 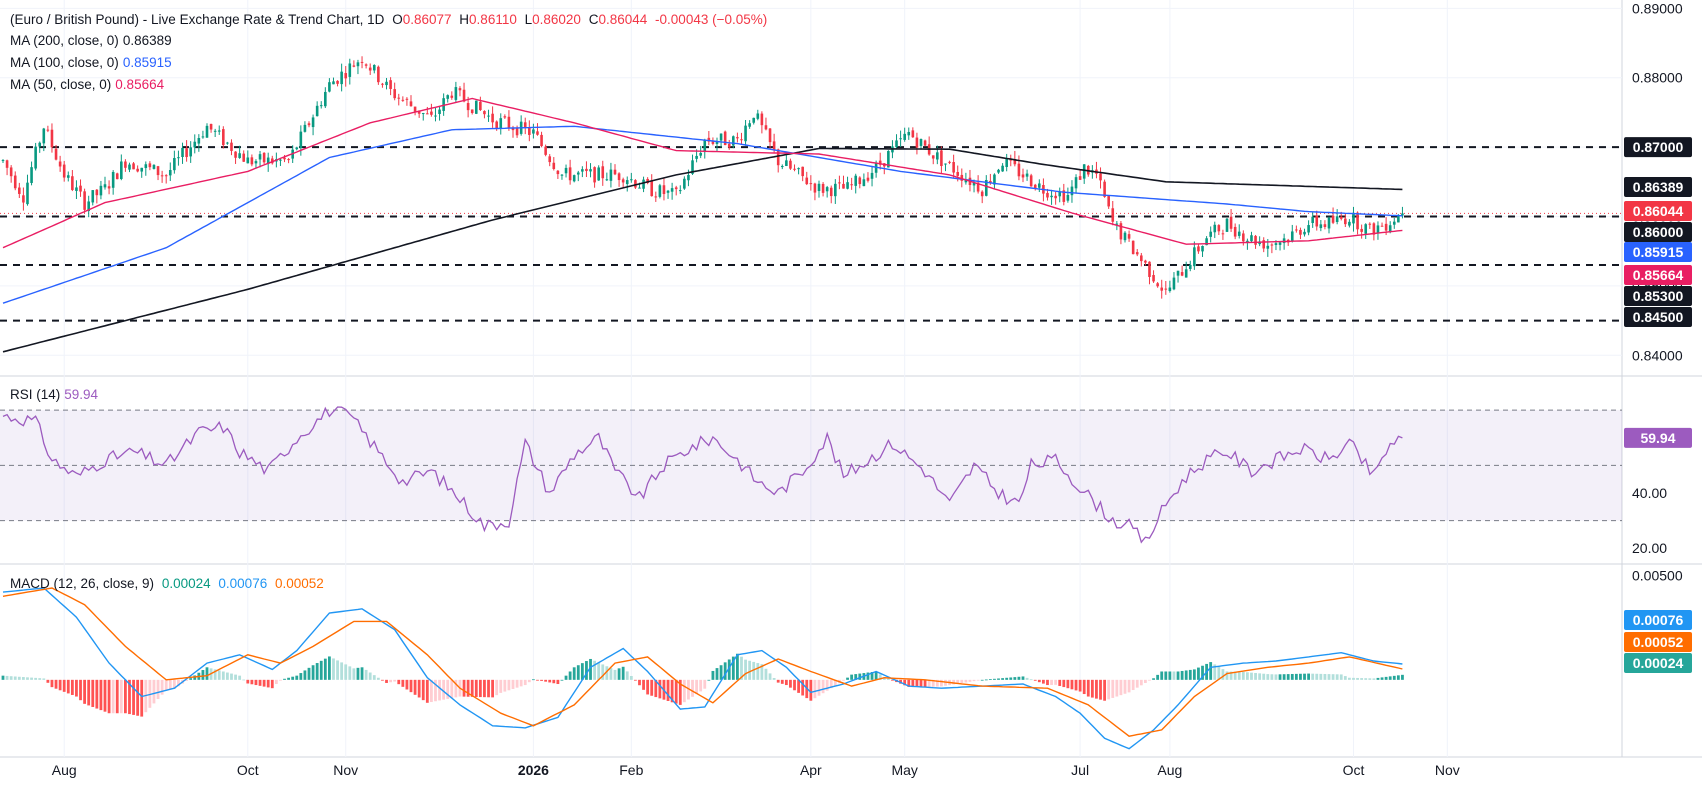 I want to click on level-tag: 0.87000, so click(x=1658, y=147).